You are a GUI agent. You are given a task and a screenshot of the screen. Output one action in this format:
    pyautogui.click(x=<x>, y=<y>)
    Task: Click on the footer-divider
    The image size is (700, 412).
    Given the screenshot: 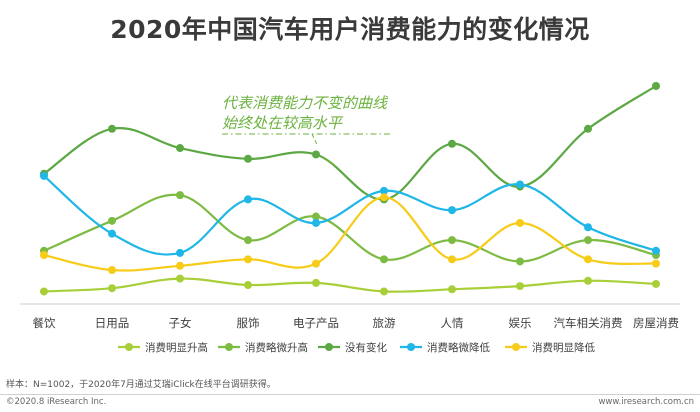 What is the action you would take?
    pyautogui.click(x=350, y=394)
    